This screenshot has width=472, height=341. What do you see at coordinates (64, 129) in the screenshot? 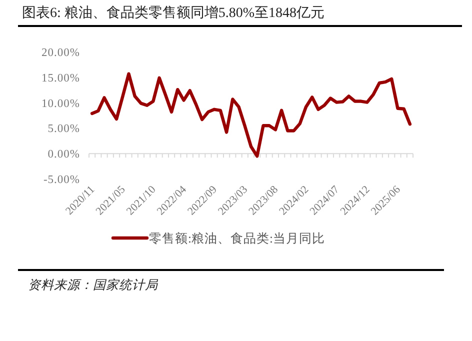
I see `y-tick-label: 5.00%` at bounding box center [64, 129].